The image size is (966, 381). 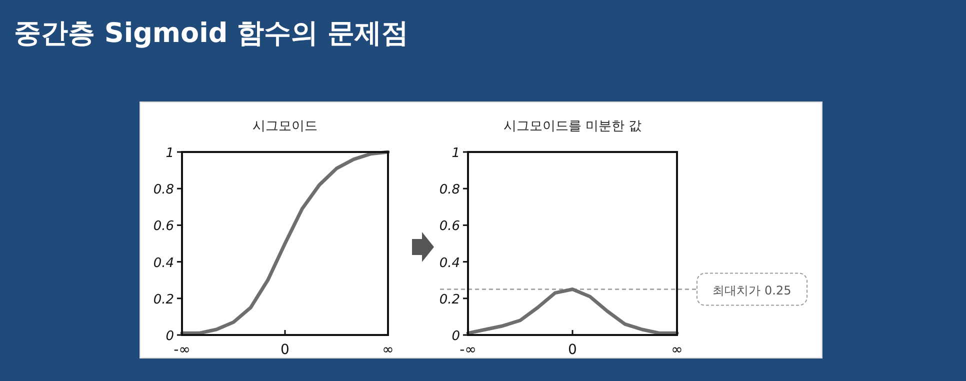 What do you see at coordinates (572, 126) in the screenshot?
I see `chart-title: 시그모이드를 미분한 값` at bounding box center [572, 126].